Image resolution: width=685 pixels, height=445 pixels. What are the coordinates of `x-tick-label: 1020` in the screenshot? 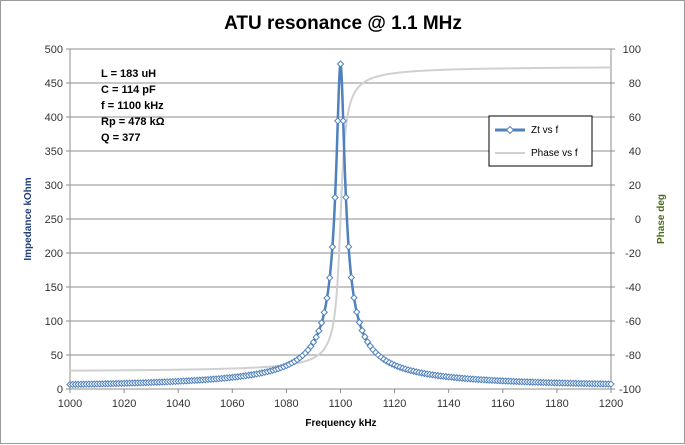 It's located at (124, 404).